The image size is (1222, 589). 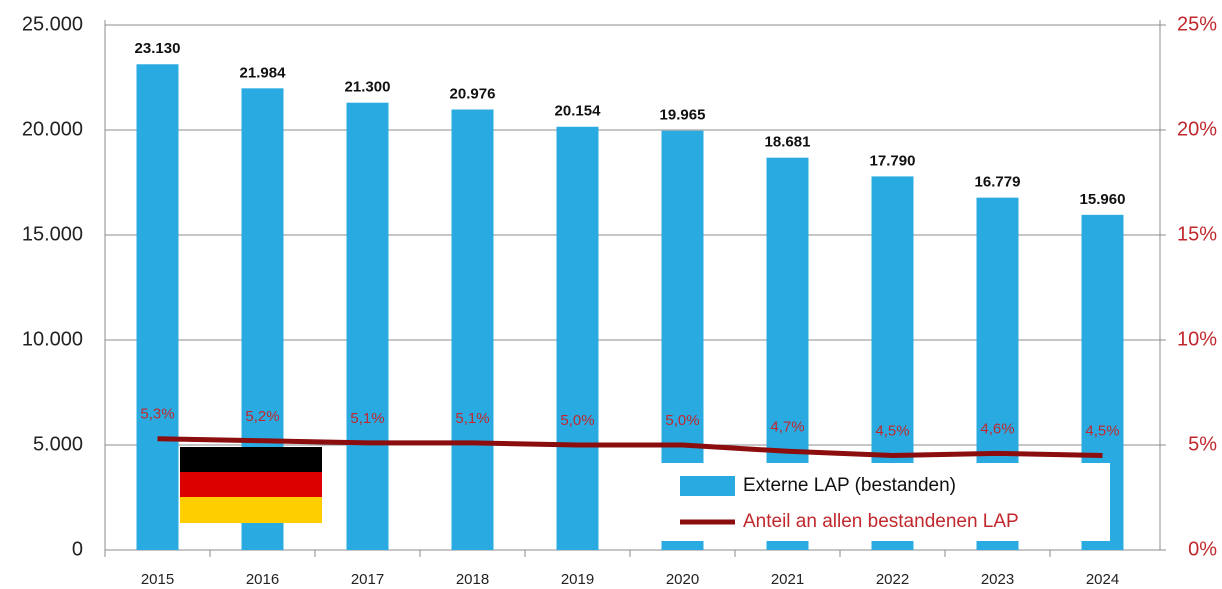 What do you see at coordinates (1197, 339) in the screenshot?
I see `y2-tick-label: 10%` at bounding box center [1197, 339].